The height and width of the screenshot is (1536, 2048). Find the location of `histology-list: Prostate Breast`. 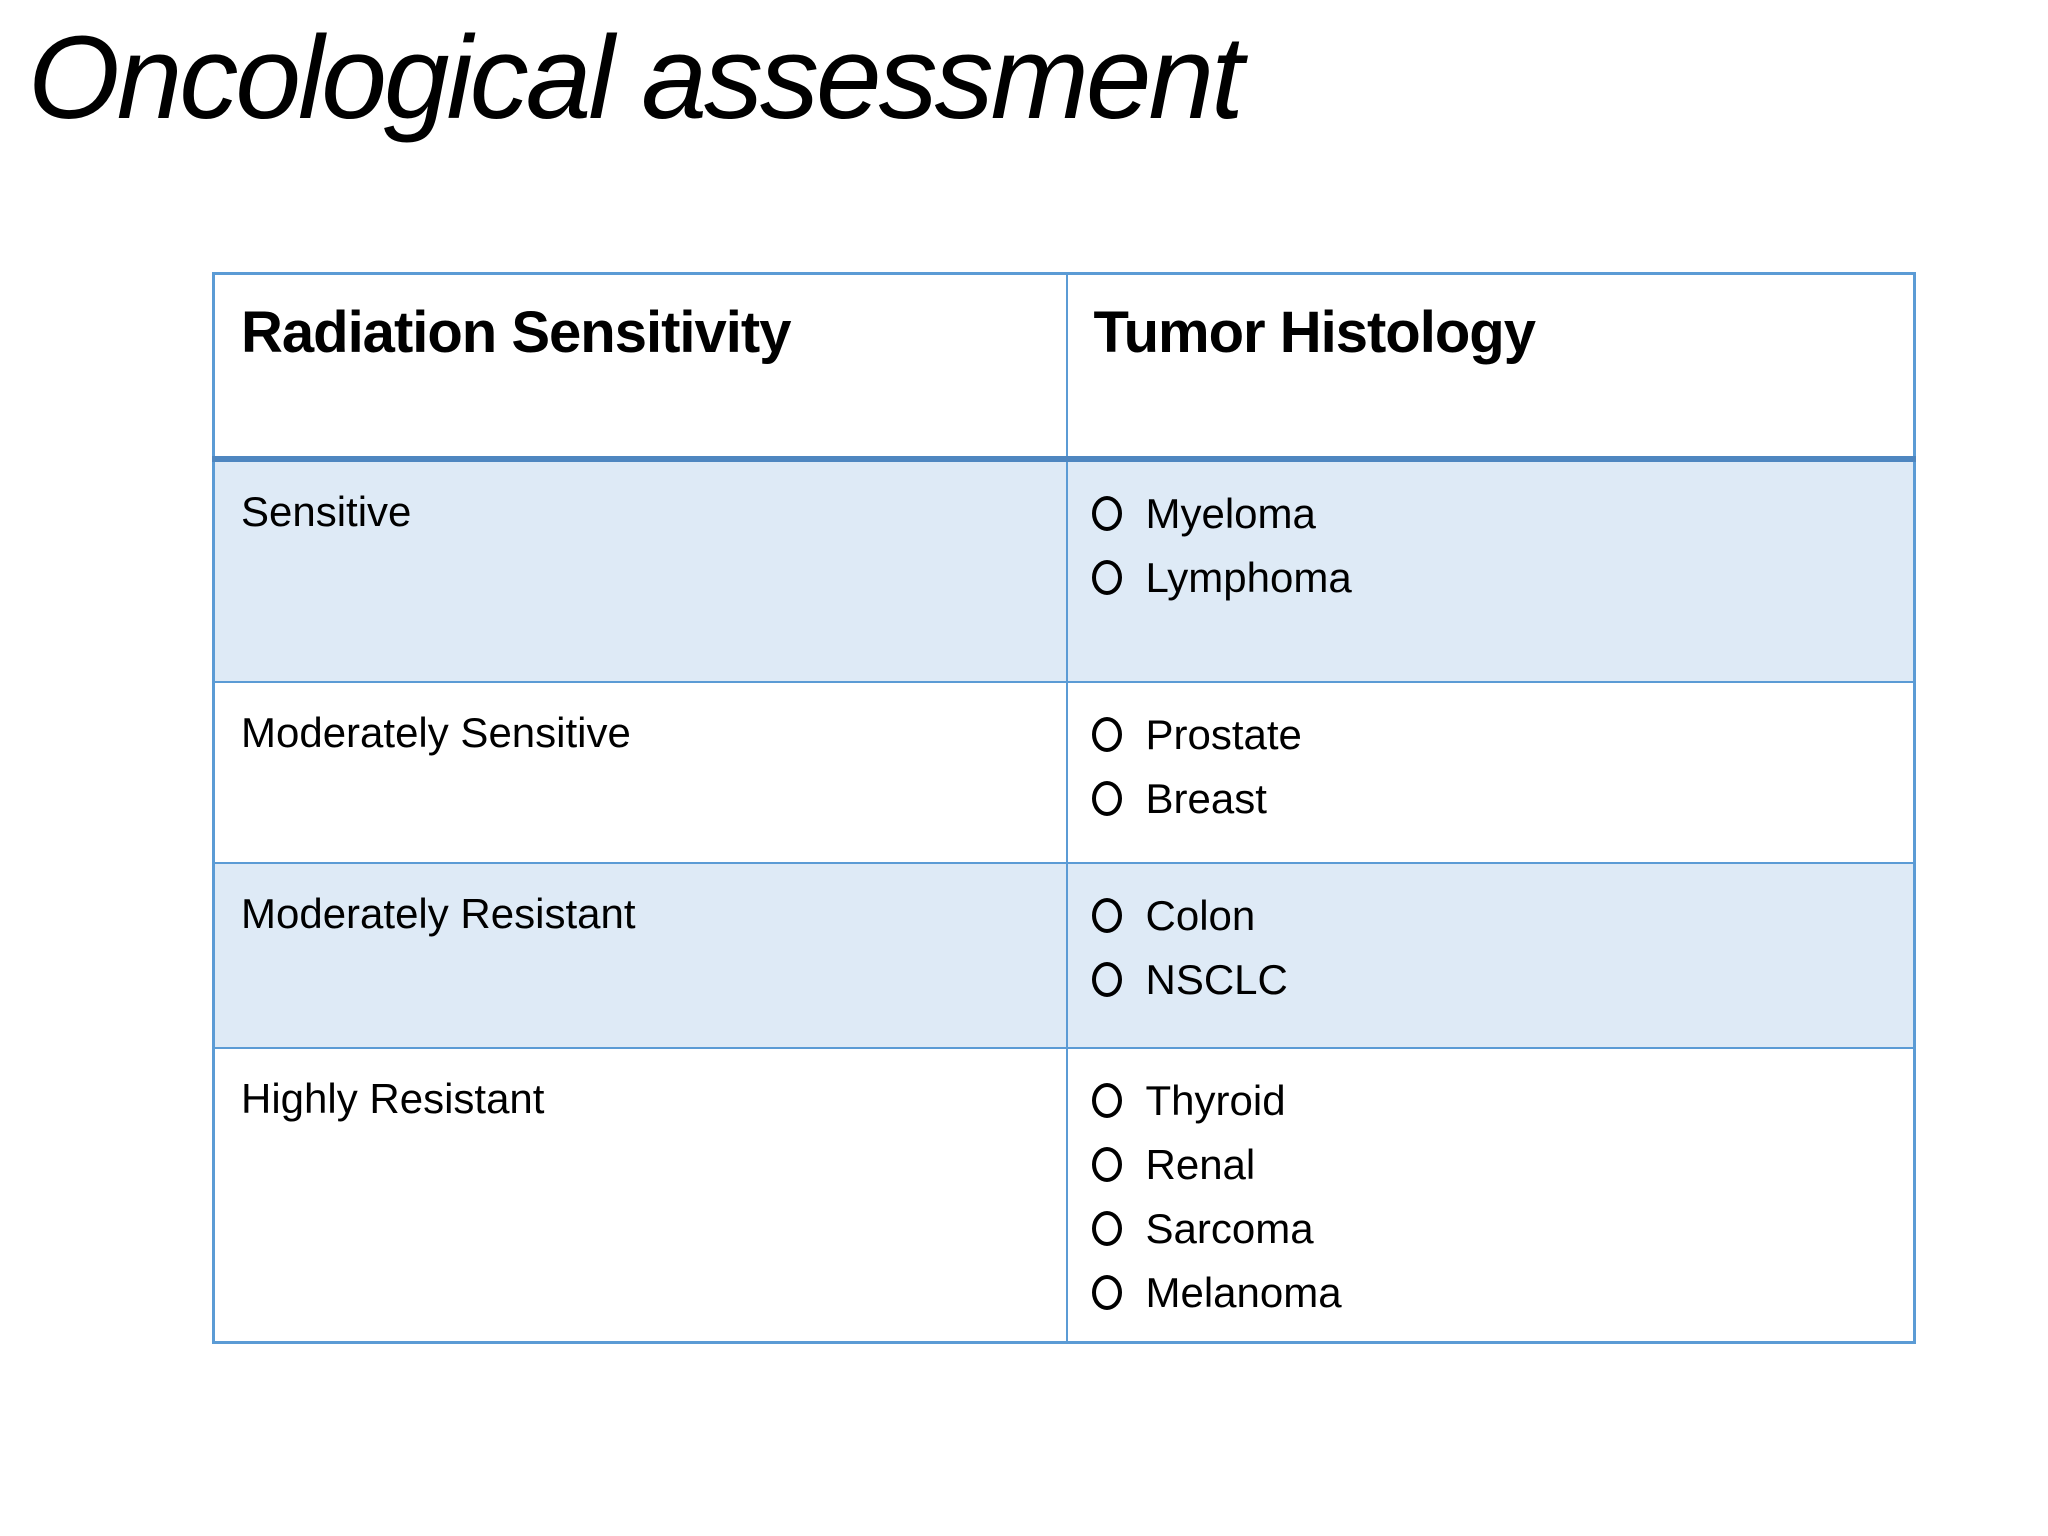

histology-list: Prostate Breast is located at coordinates (1492, 767).